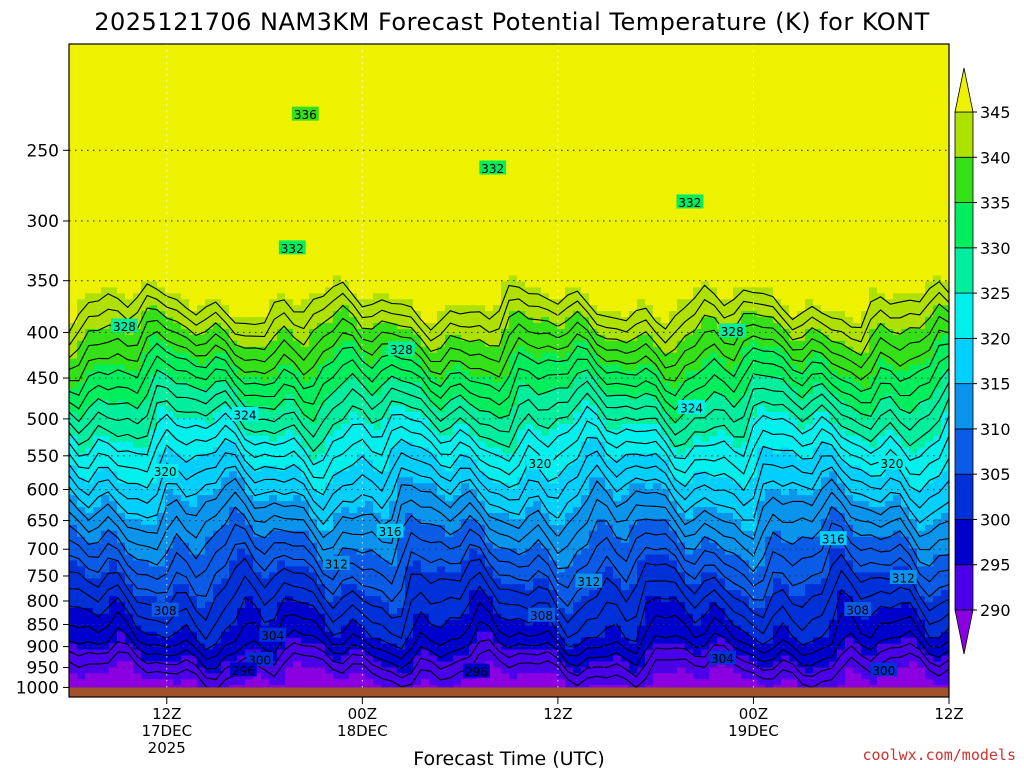  I want to click on contour-label: 312, so click(588, 582).